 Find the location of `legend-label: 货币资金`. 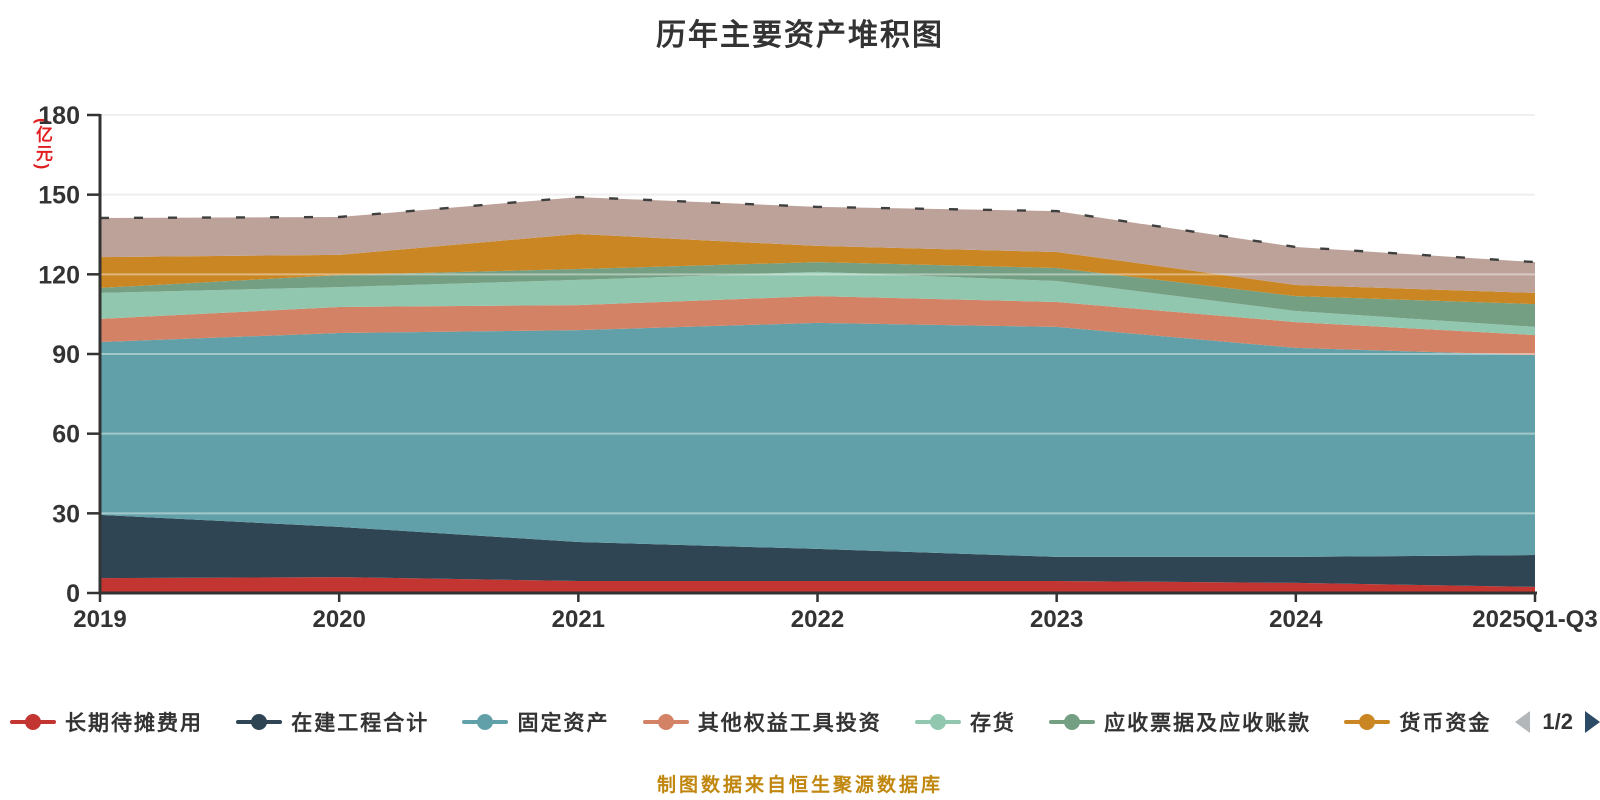

legend-label: 货币资金 is located at coordinates (1445, 723).